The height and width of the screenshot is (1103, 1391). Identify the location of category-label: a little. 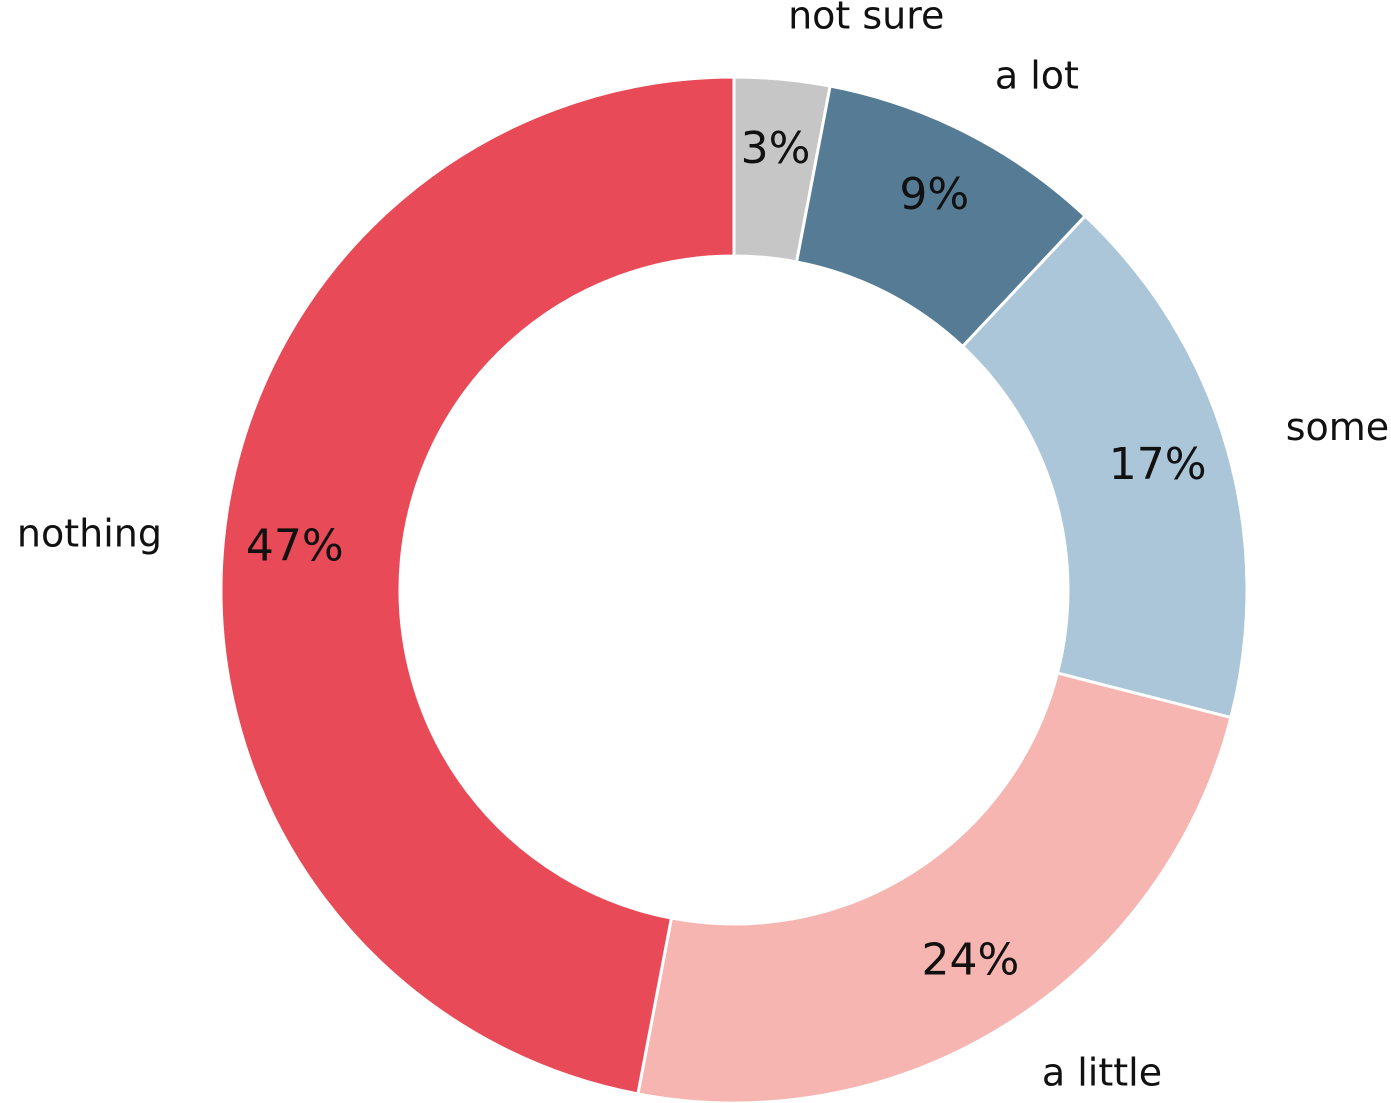
(1102, 1073).